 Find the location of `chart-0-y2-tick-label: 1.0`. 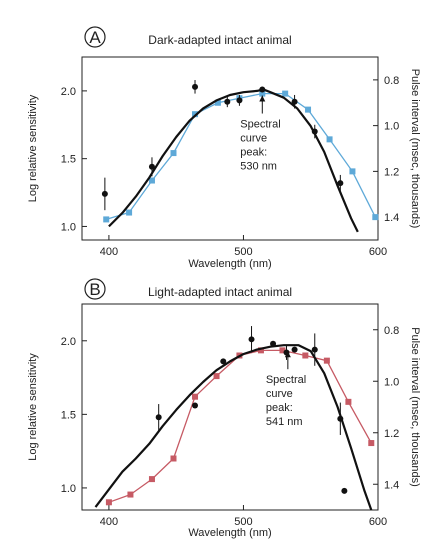

chart-0-y2-tick-label: 1.0 is located at coordinates (391, 127).